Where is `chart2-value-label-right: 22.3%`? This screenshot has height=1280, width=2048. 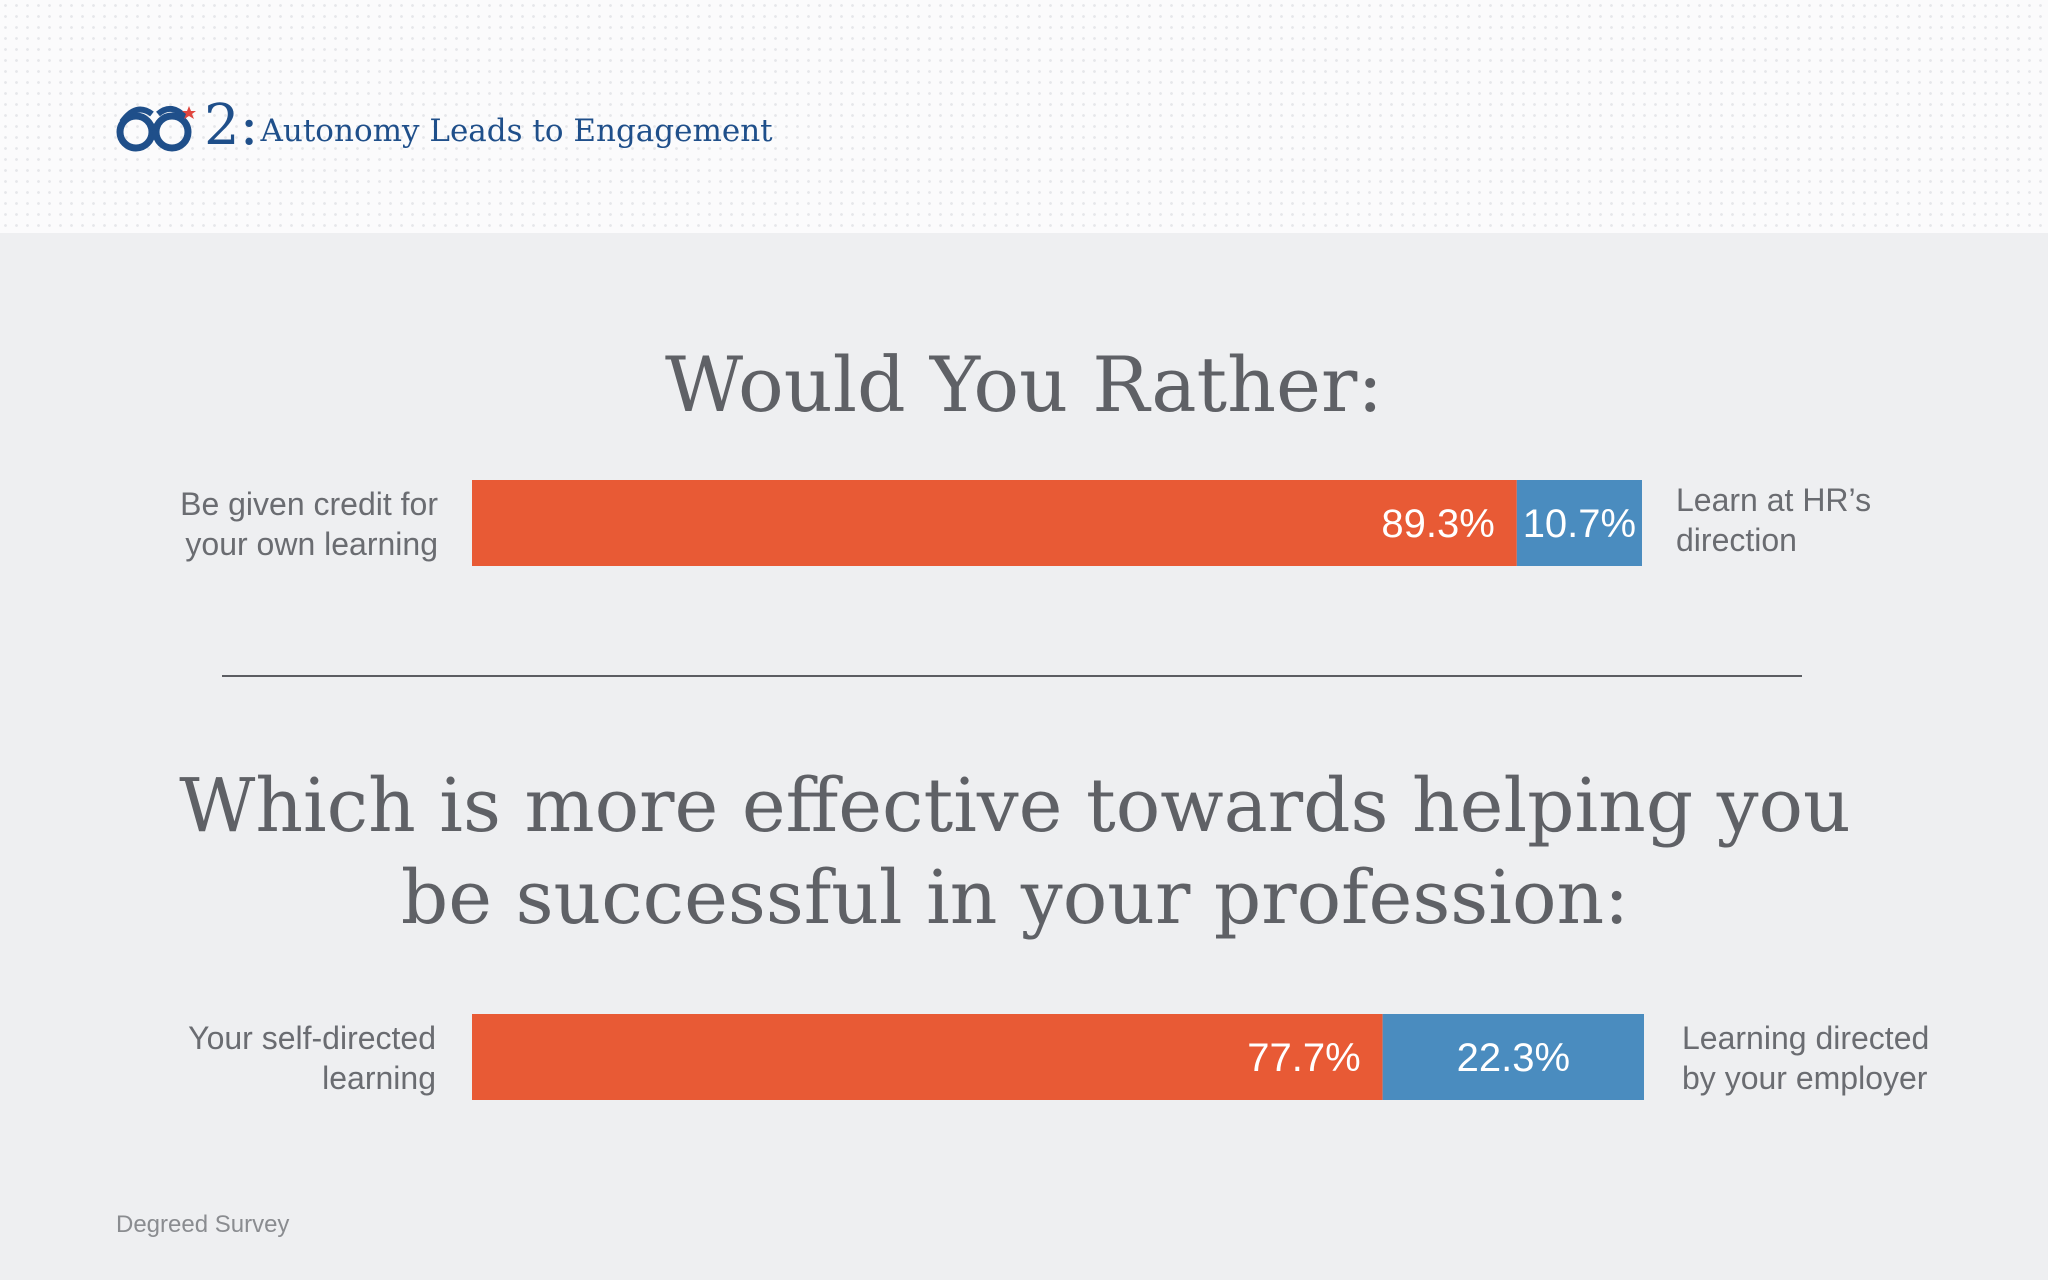 chart2-value-label-right: 22.3% is located at coordinates (1513, 1058).